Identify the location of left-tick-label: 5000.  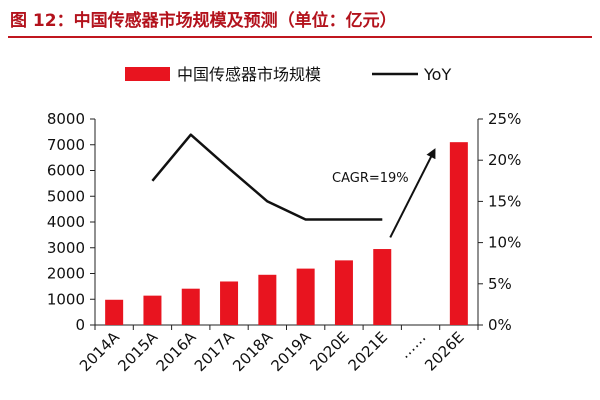
(66, 196).